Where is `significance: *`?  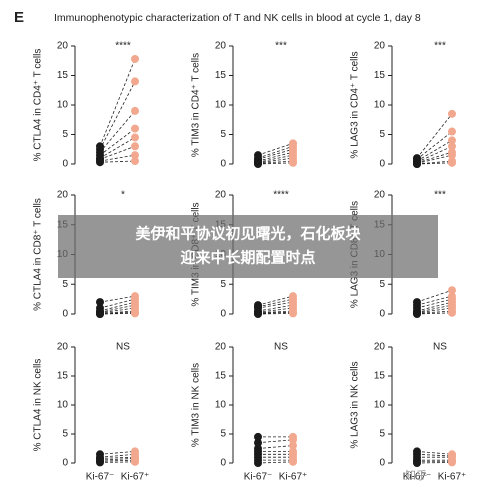 significance: * is located at coordinates (123, 195).